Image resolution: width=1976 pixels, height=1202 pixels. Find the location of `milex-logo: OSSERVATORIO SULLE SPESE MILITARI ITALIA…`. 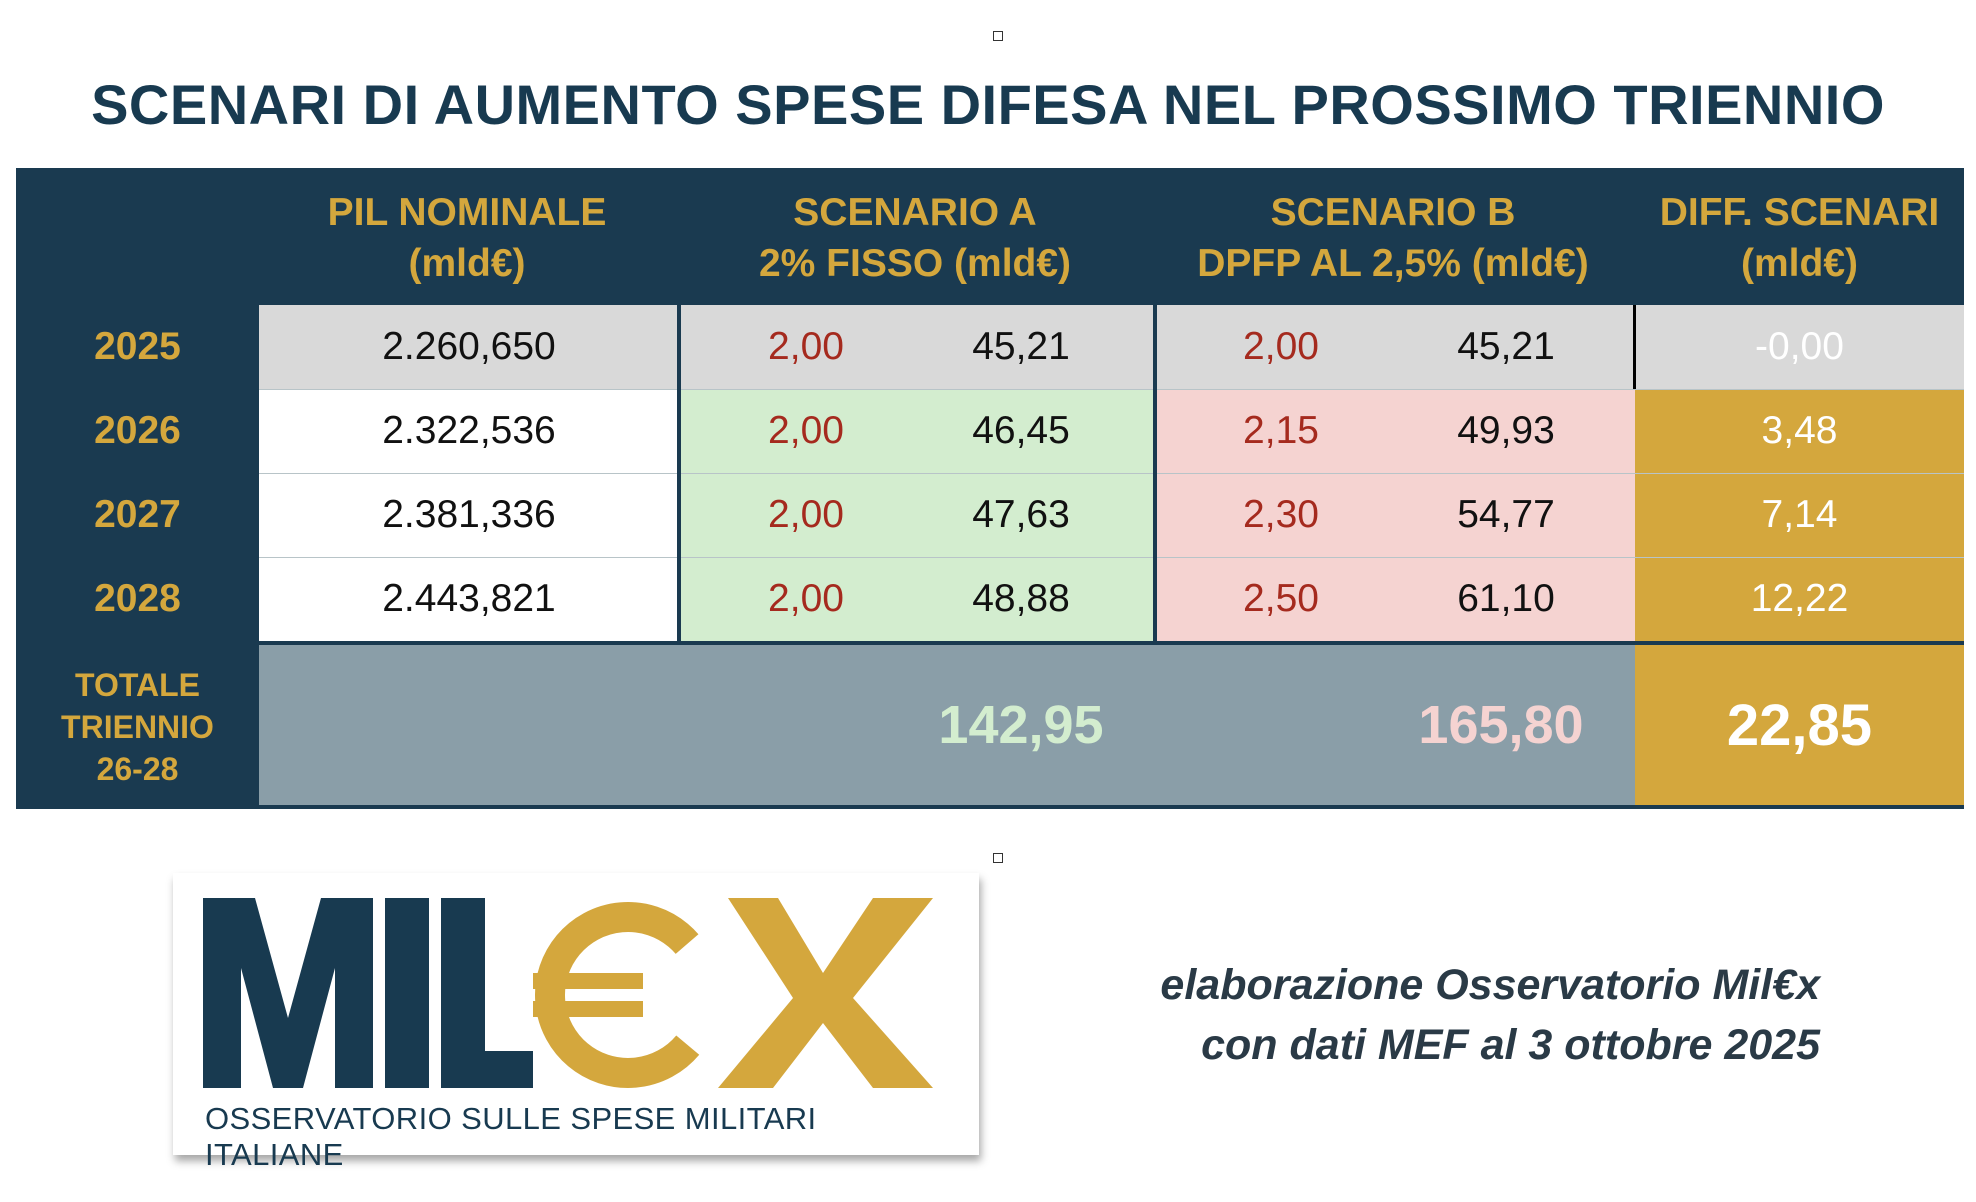

milex-logo: OSSERVATORIO SULLE SPESE MILITARI ITALIA… is located at coordinates (576, 1022).